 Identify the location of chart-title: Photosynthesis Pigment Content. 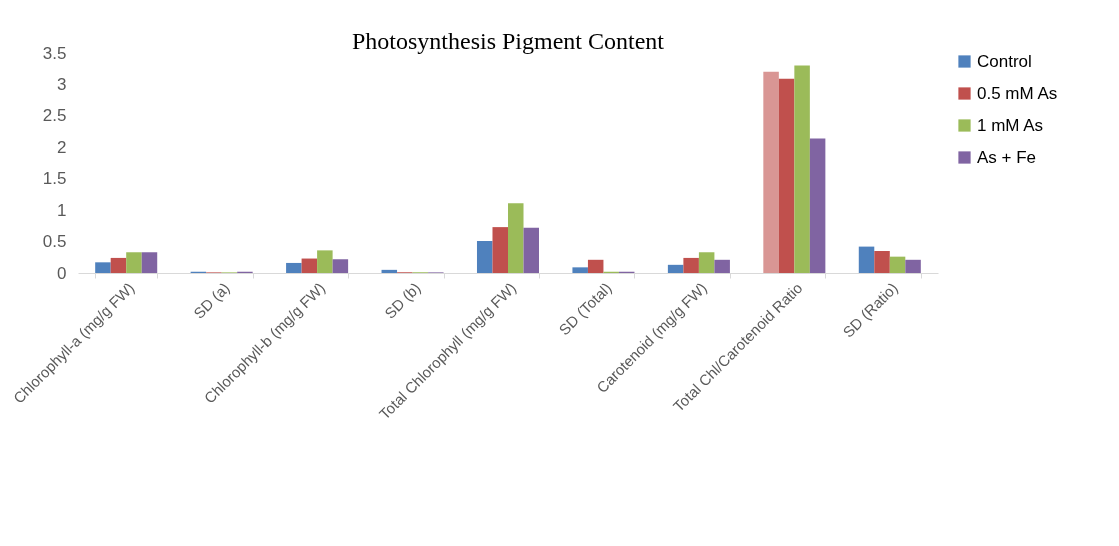
(508, 41).